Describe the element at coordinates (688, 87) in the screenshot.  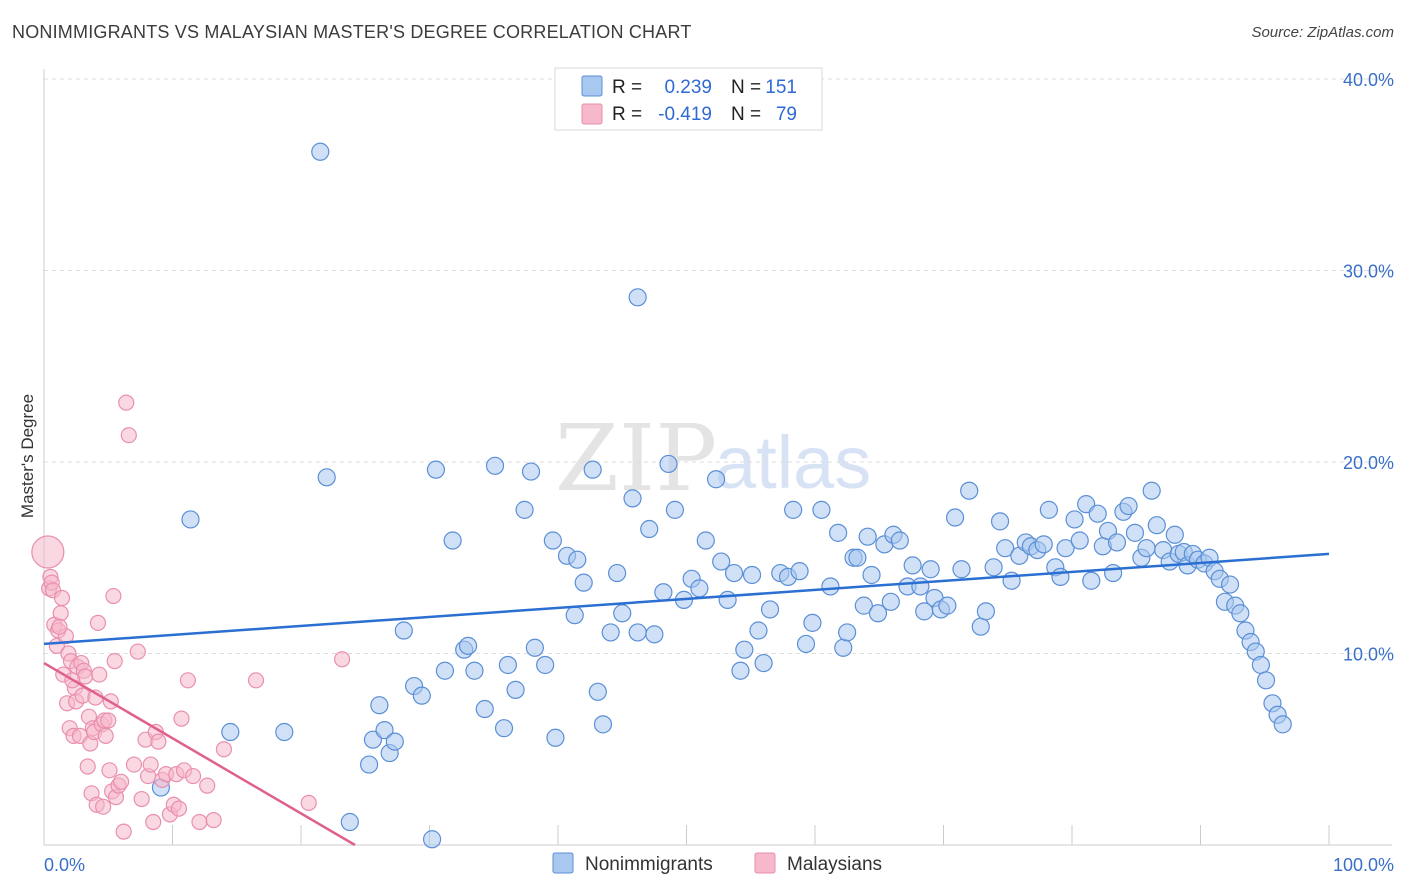
I see `legend-r-value-0: 0.239` at that location.